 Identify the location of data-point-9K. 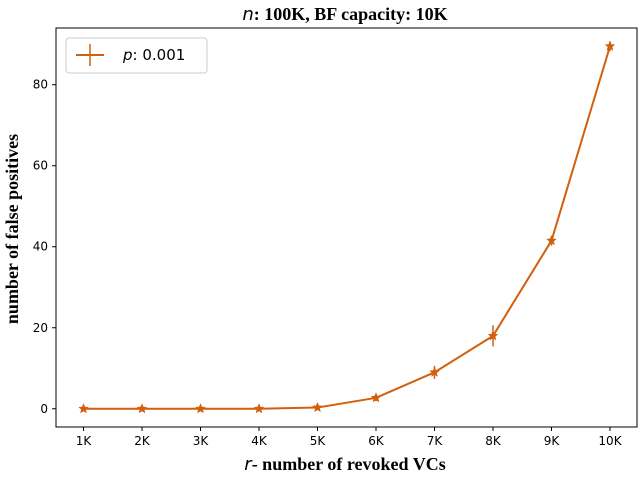
(551, 240).